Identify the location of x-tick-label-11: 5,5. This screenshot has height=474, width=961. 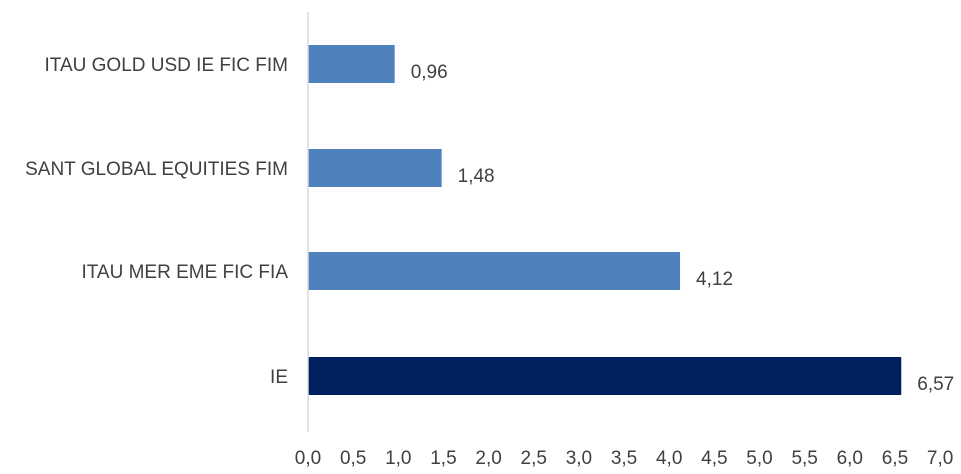
(804, 458).